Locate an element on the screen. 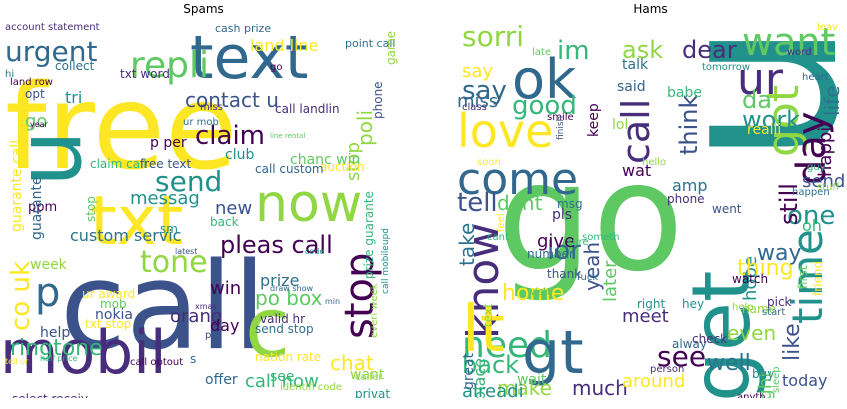  spam-word: c is located at coordinates (268, 328).